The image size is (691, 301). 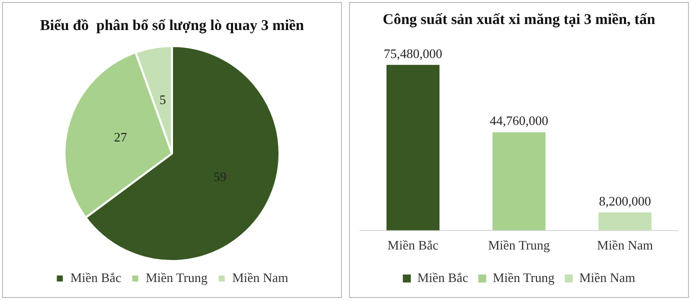 What do you see at coordinates (519, 20) in the screenshot?
I see `chart-title: Công suất sản xuất xi măng tại 3 miền, tấn` at bounding box center [519, 20].